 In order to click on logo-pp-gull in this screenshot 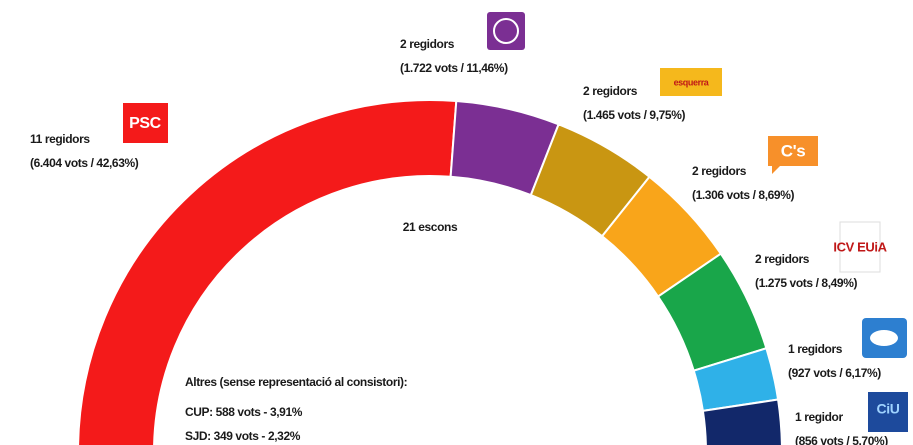, I will do `click(884, 338)`.